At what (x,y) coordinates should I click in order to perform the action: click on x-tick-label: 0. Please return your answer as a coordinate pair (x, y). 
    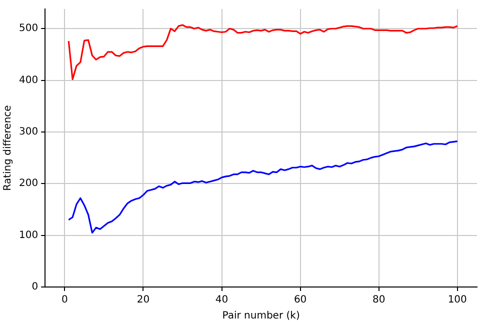
    Looking at the image, I should click on (65, 300).